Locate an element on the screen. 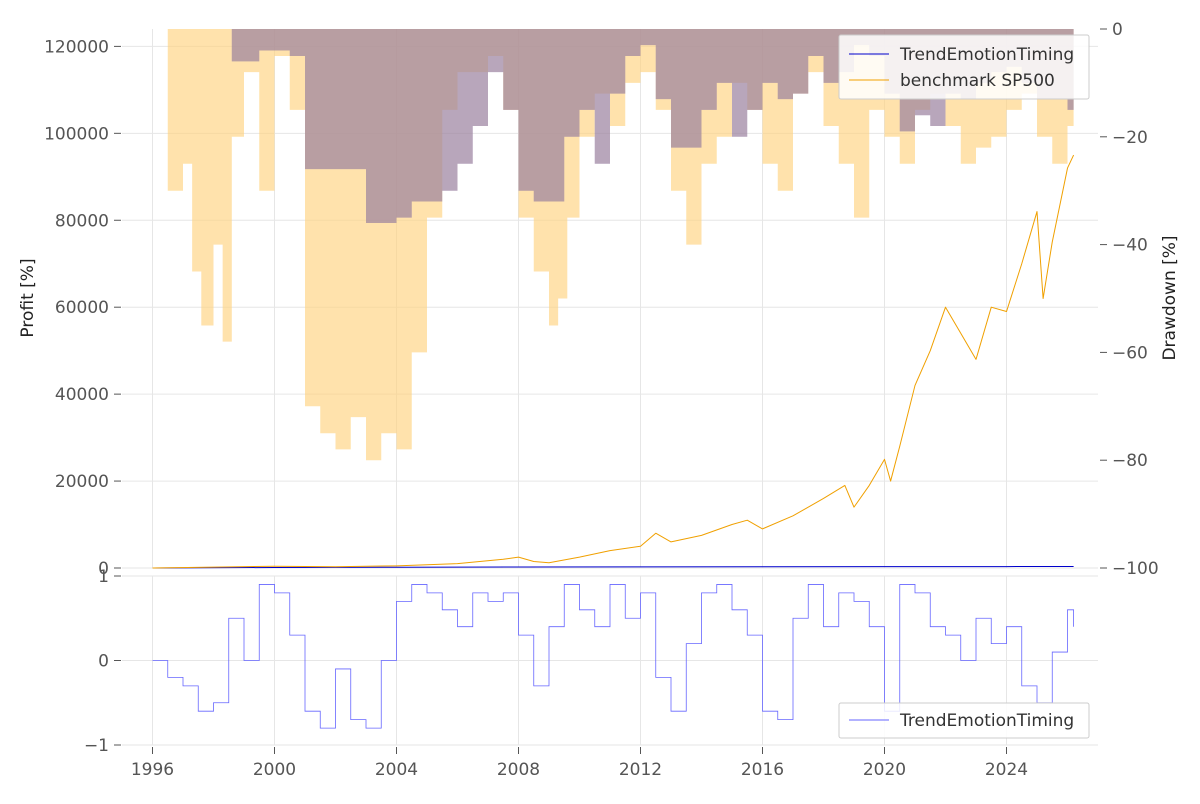 This screenshot has width=1200, height=804. right-axis-title: Drawdown [%] is located at coordinates (1170, 297).